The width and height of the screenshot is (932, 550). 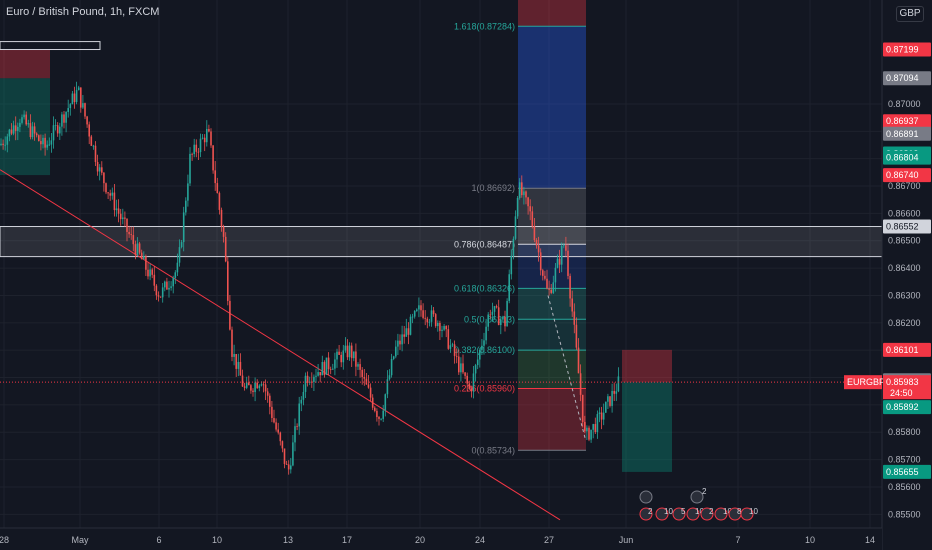 What do you see at coordinates (904, 295) in the screenshot?
I see `price-tick-label: 0.86300` at bounding box center [904, 295].